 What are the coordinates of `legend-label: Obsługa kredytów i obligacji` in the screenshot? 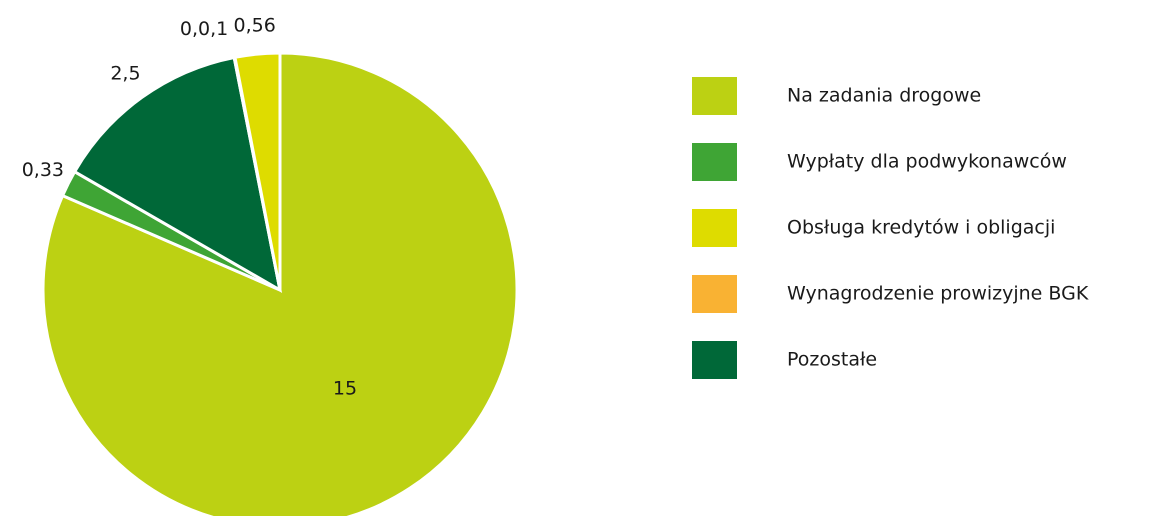 It's located at (921, 228).